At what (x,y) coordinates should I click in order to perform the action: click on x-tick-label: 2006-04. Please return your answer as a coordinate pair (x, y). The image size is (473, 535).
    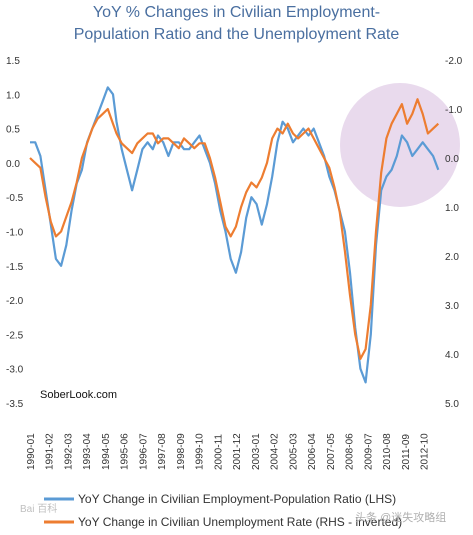
    Looking at the image, I should click on (312, 451).